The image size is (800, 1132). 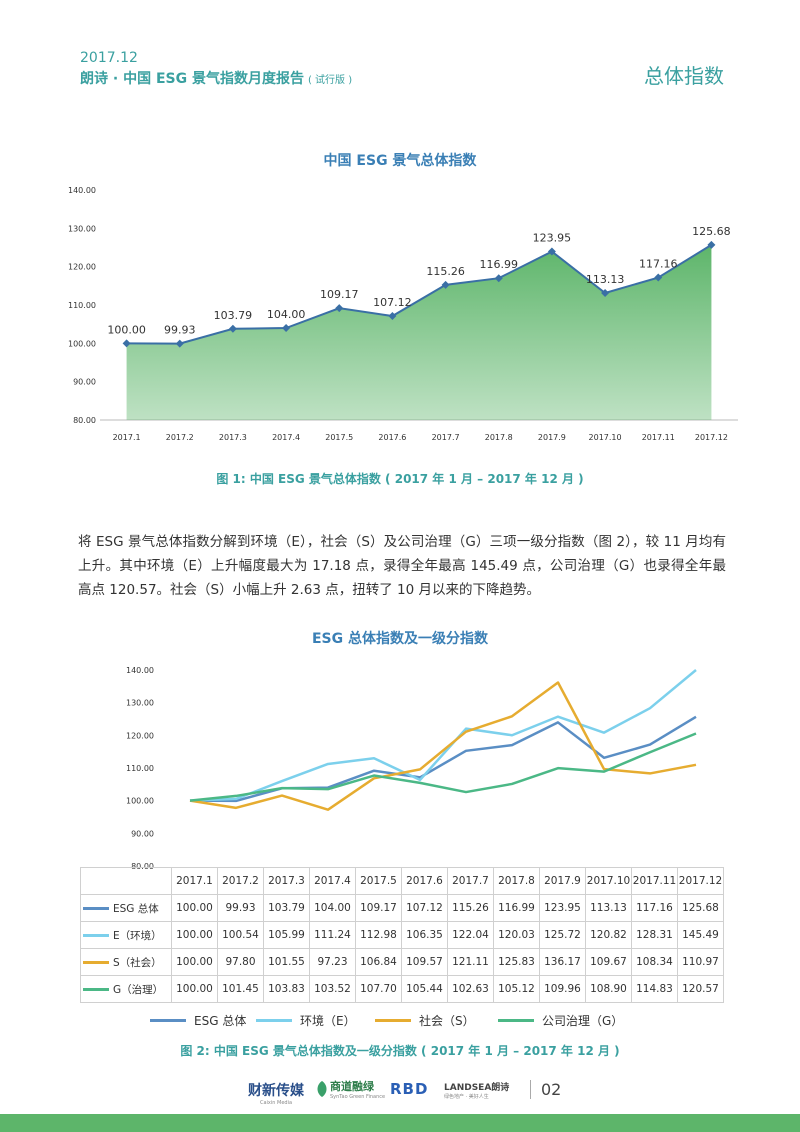 What do you see at coordinates (286, 935) in the screenshot?
I see `table-cell: 105.99` at bounding box center [286, 935].